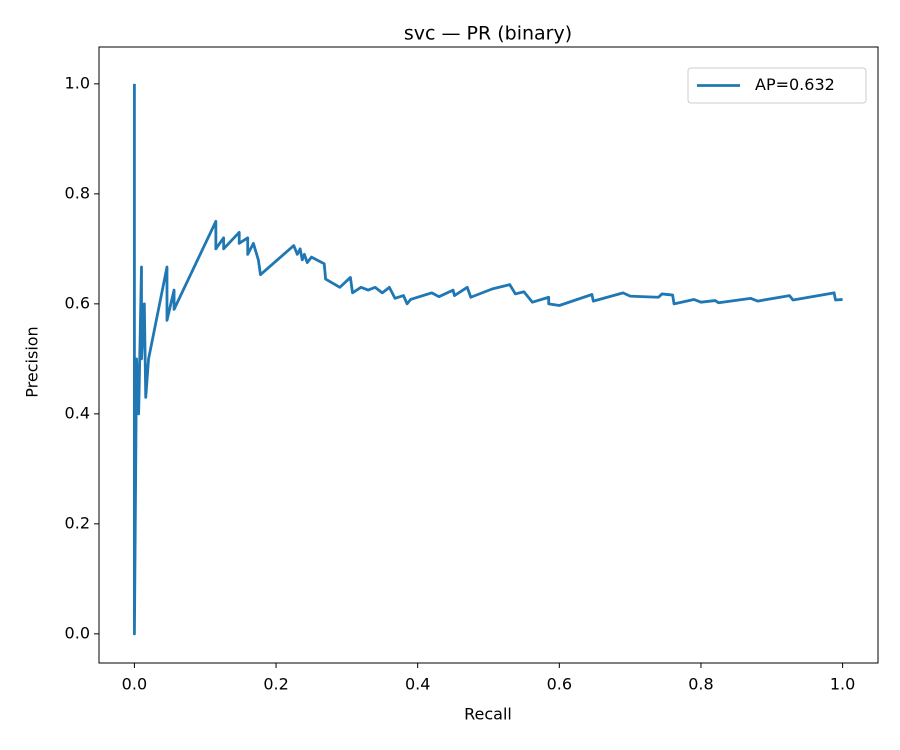 Image resolution: width=900 pixels, height=750 pixels. Describe the element at coordinates (77, 412) in the screenshot. I see `y-tick-label: 0.4` at that location.